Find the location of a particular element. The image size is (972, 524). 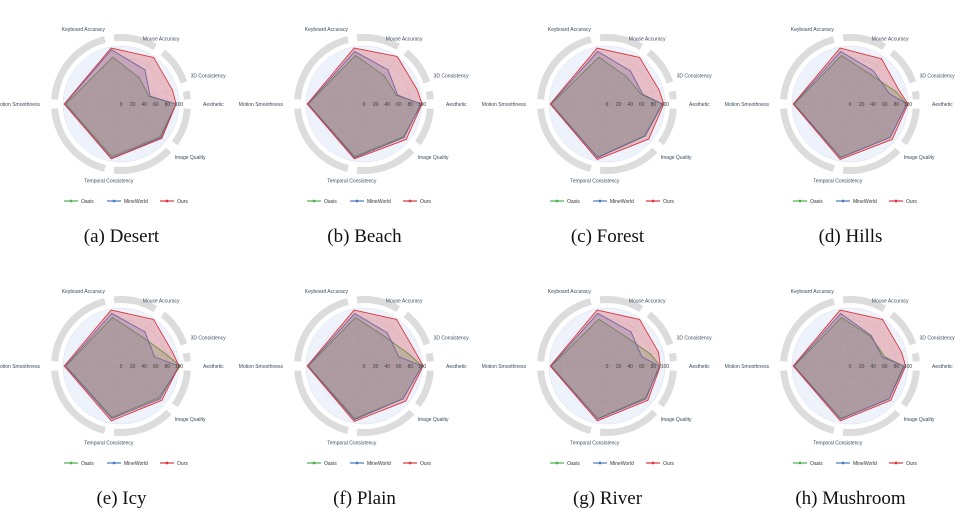

axis-label-keyboard-accuracy: Keyboard Accuracy is located at coordinates (813, 30).